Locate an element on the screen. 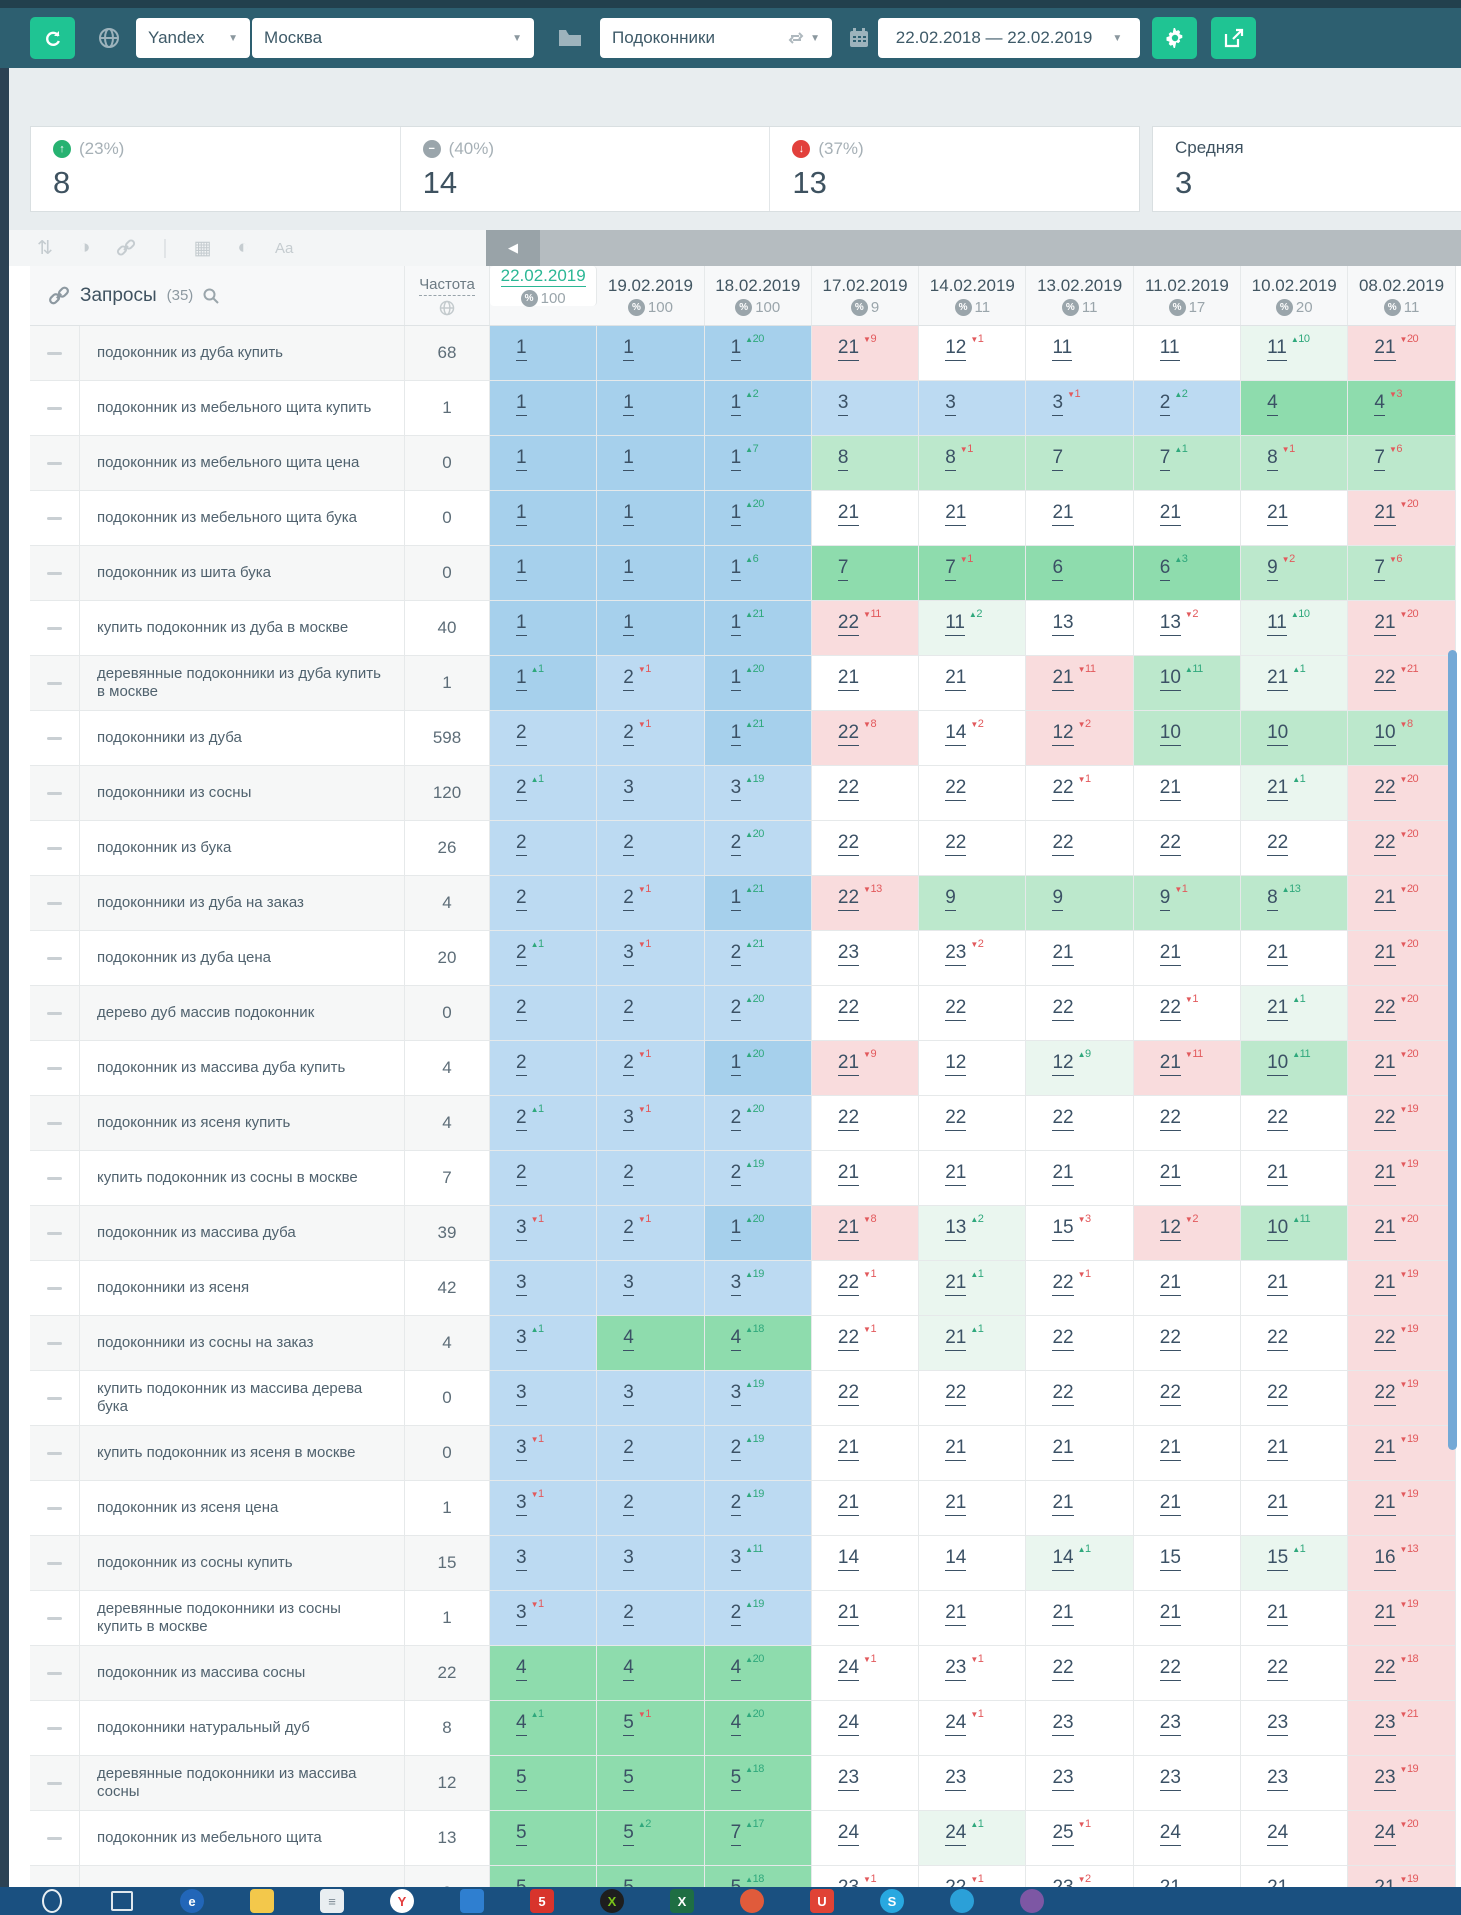  date-range-button: 22.02.2018 — 22.02.2019 ▼ is located at coordinates (1009, 38).